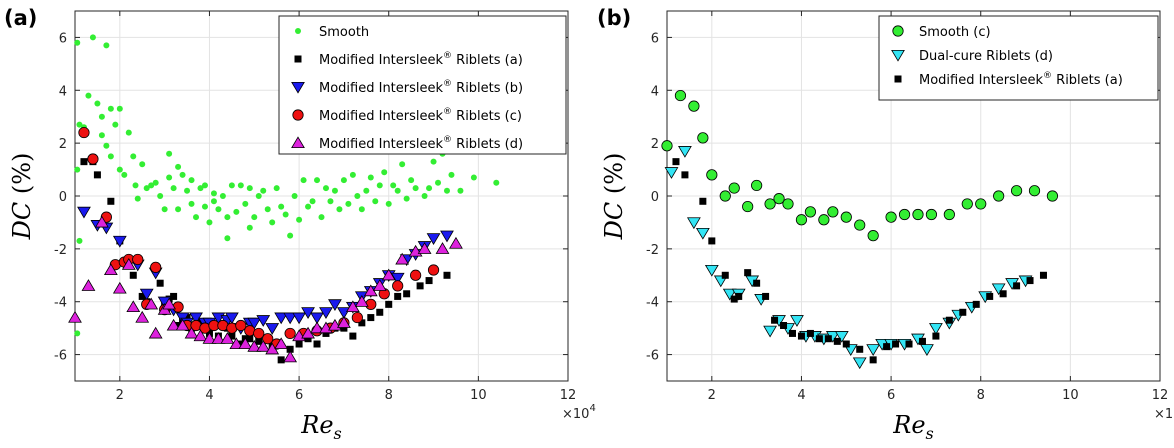  Describe the element at coordinates (986, 56) in the screenshot. I see `legend-label: Dual-cure Riblets (d)` at that location.